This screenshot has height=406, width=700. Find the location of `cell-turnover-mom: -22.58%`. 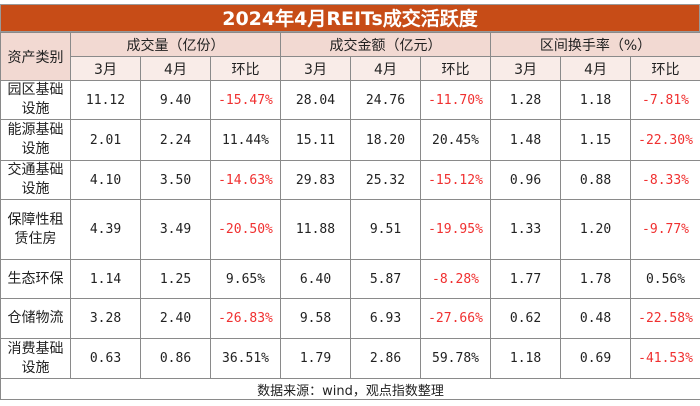

cell-turnover-mom: -22.58% is located at coordinates (665, 318).